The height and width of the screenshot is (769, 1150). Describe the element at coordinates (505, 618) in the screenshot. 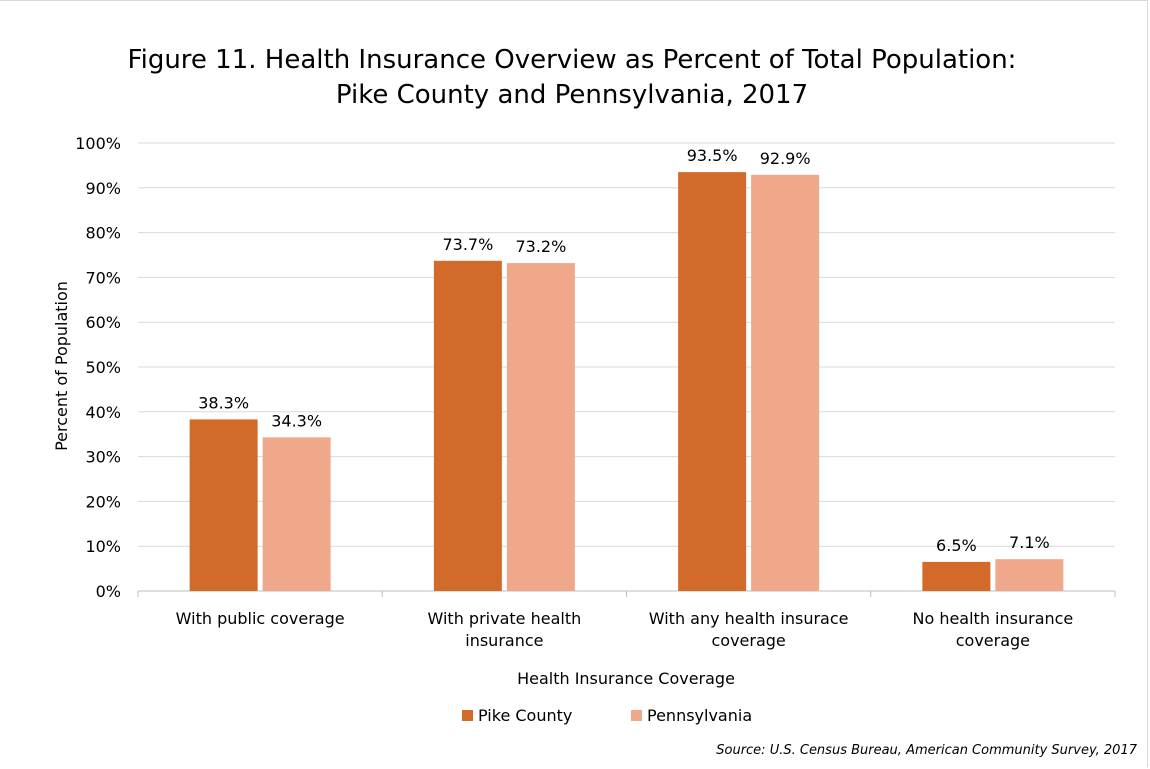

I see `x-category-label: With private health` at that location.